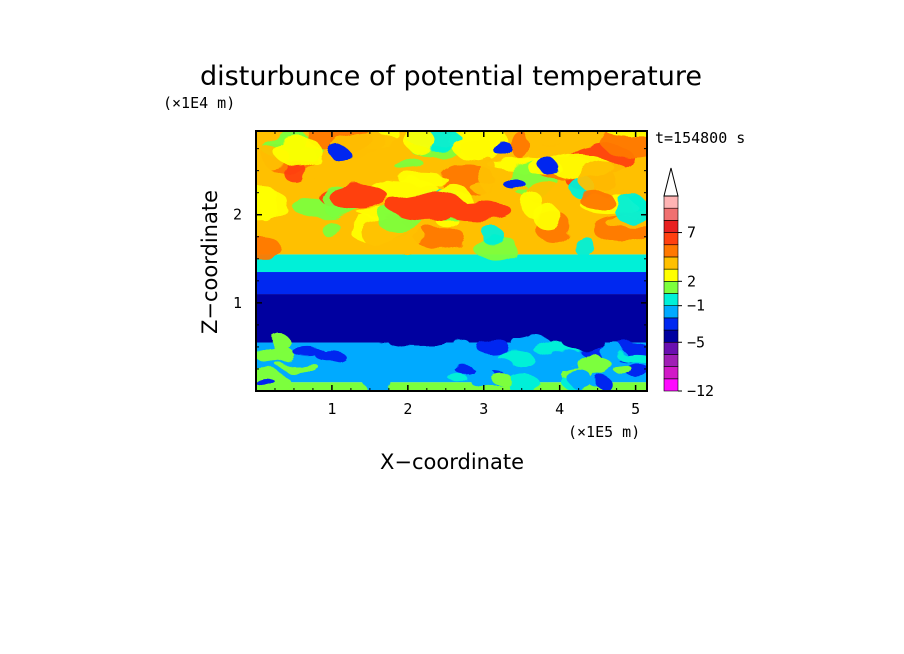 This screenshot has height=654, width=904. Describe the element at coordinates (237, 303) in the screenshot. I see `y-tick-label: 1` at that location.